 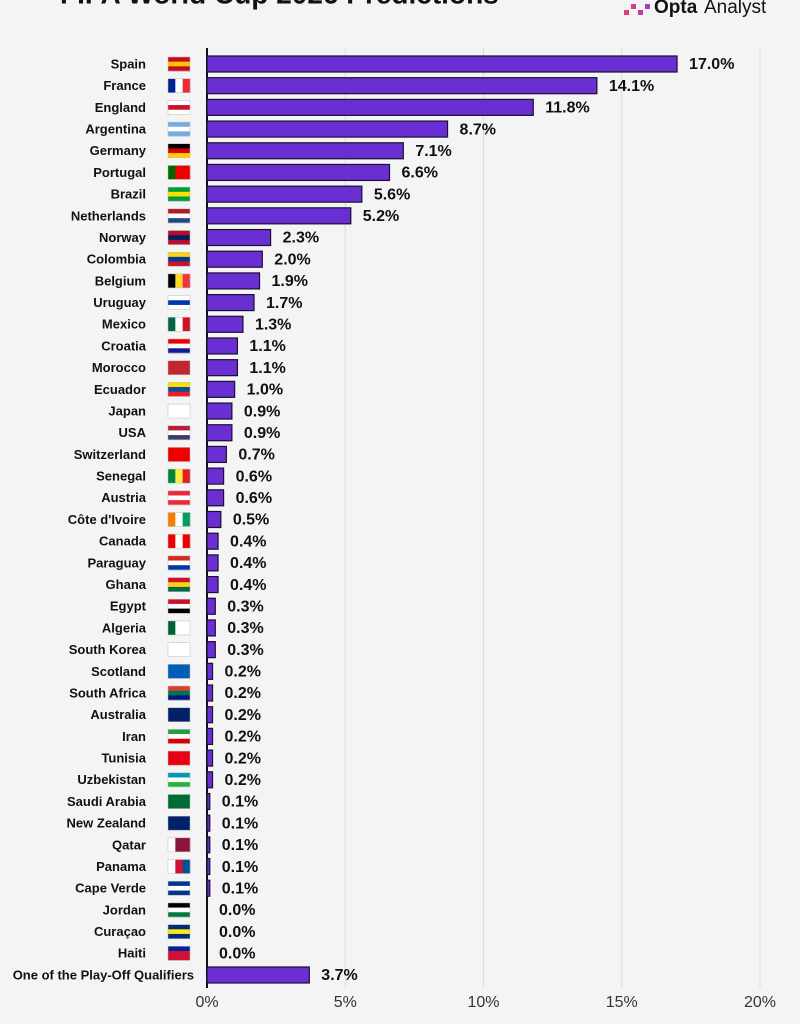 What do you see at coordinates (676, 9) in the screenshot?
I see `brand-name: Opta` at bounding box center [676, 9].